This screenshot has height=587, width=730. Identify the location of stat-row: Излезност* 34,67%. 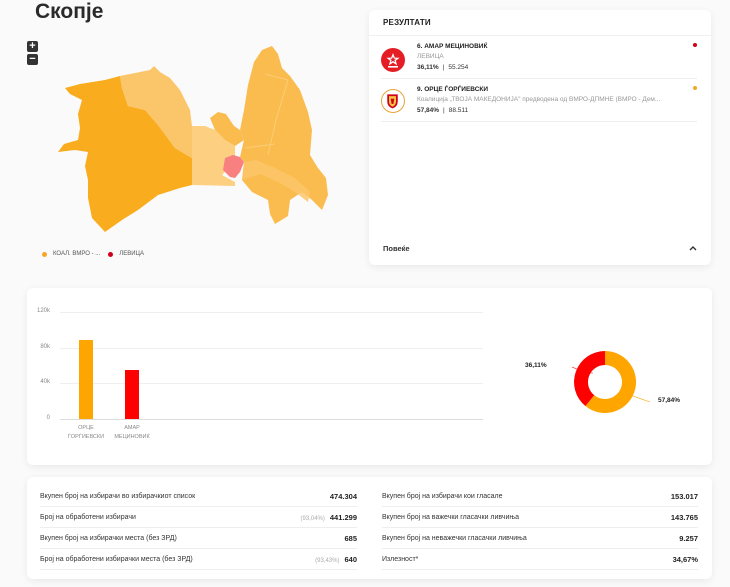
(540, 559).